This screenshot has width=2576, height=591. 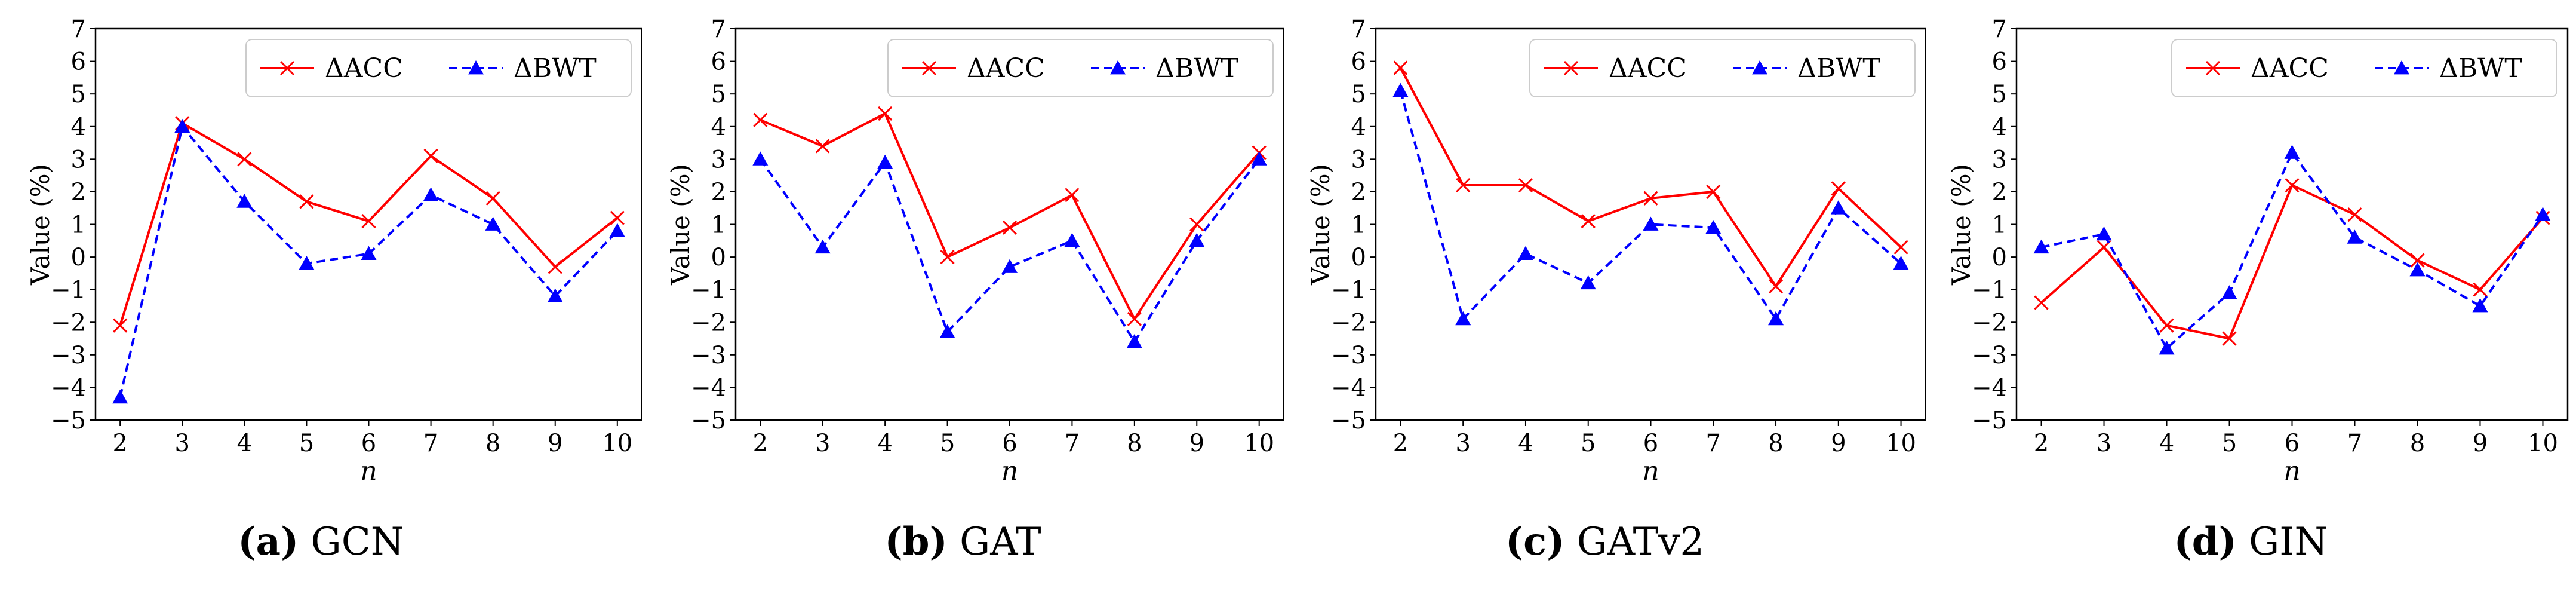 What do you see at coordinates (1358, 94) in the screenshot?
I see `y-tick-label: 5` at bounding box center [1358, 94].